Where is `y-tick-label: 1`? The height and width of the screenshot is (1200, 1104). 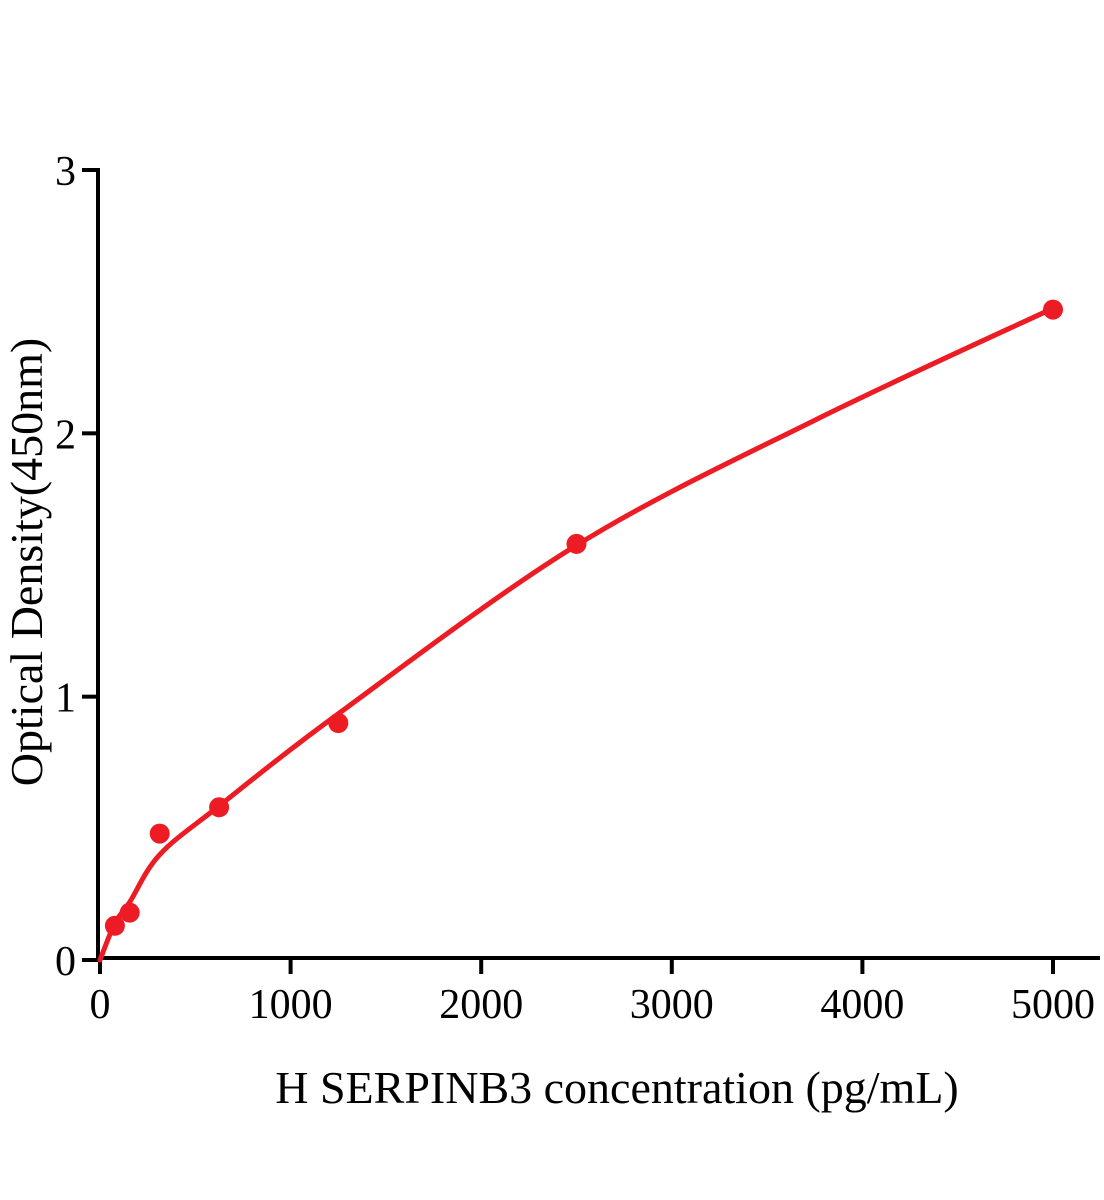
y-tick-label: 1 is located at coordinates (65, 699).